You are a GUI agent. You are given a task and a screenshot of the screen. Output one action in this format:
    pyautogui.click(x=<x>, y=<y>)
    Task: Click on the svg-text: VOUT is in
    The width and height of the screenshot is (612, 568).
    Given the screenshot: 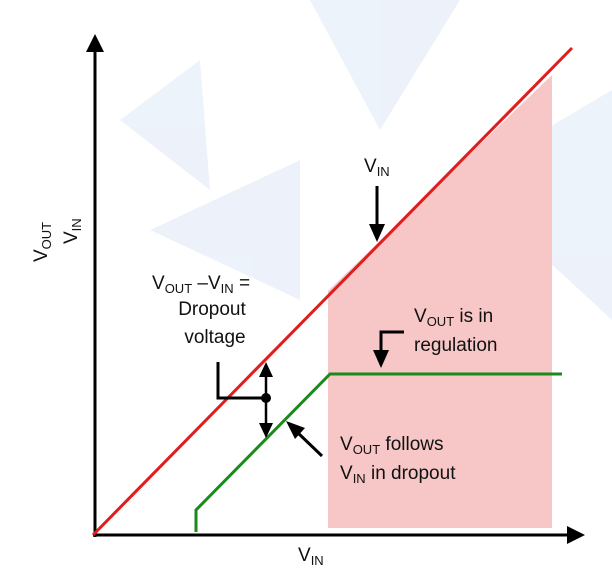 What is the action you would take?
    pyautogui.click(x=453, y=317)
    